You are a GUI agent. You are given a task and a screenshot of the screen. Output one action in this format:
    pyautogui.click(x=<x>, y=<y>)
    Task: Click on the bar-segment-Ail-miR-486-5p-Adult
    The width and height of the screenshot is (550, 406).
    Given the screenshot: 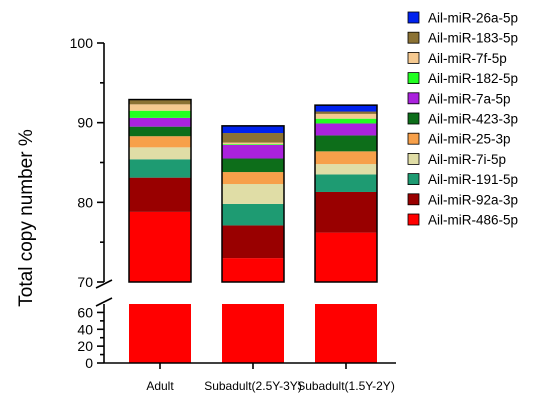 What is the action you would take?
    pyautogui.click(x=160, y=246)
    